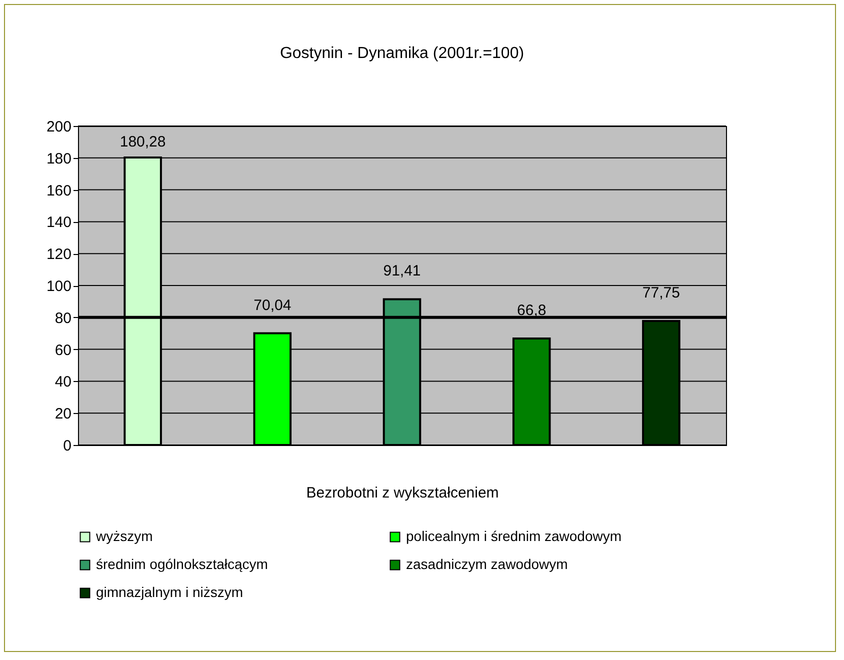 Image resolution: width=844 pixels, height=660 pixels. I want to click on legend-label: policealnym i średnim zawodowym, so click(514, 536).